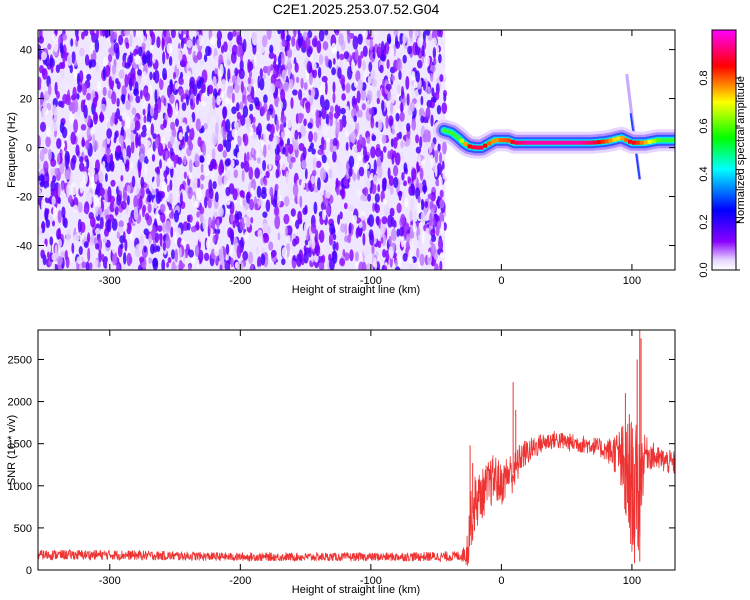  What do you see at coordinates (20, 360) in the screenshot?
I see `y-tick-label: 2500` at bounding box center [20, 360].